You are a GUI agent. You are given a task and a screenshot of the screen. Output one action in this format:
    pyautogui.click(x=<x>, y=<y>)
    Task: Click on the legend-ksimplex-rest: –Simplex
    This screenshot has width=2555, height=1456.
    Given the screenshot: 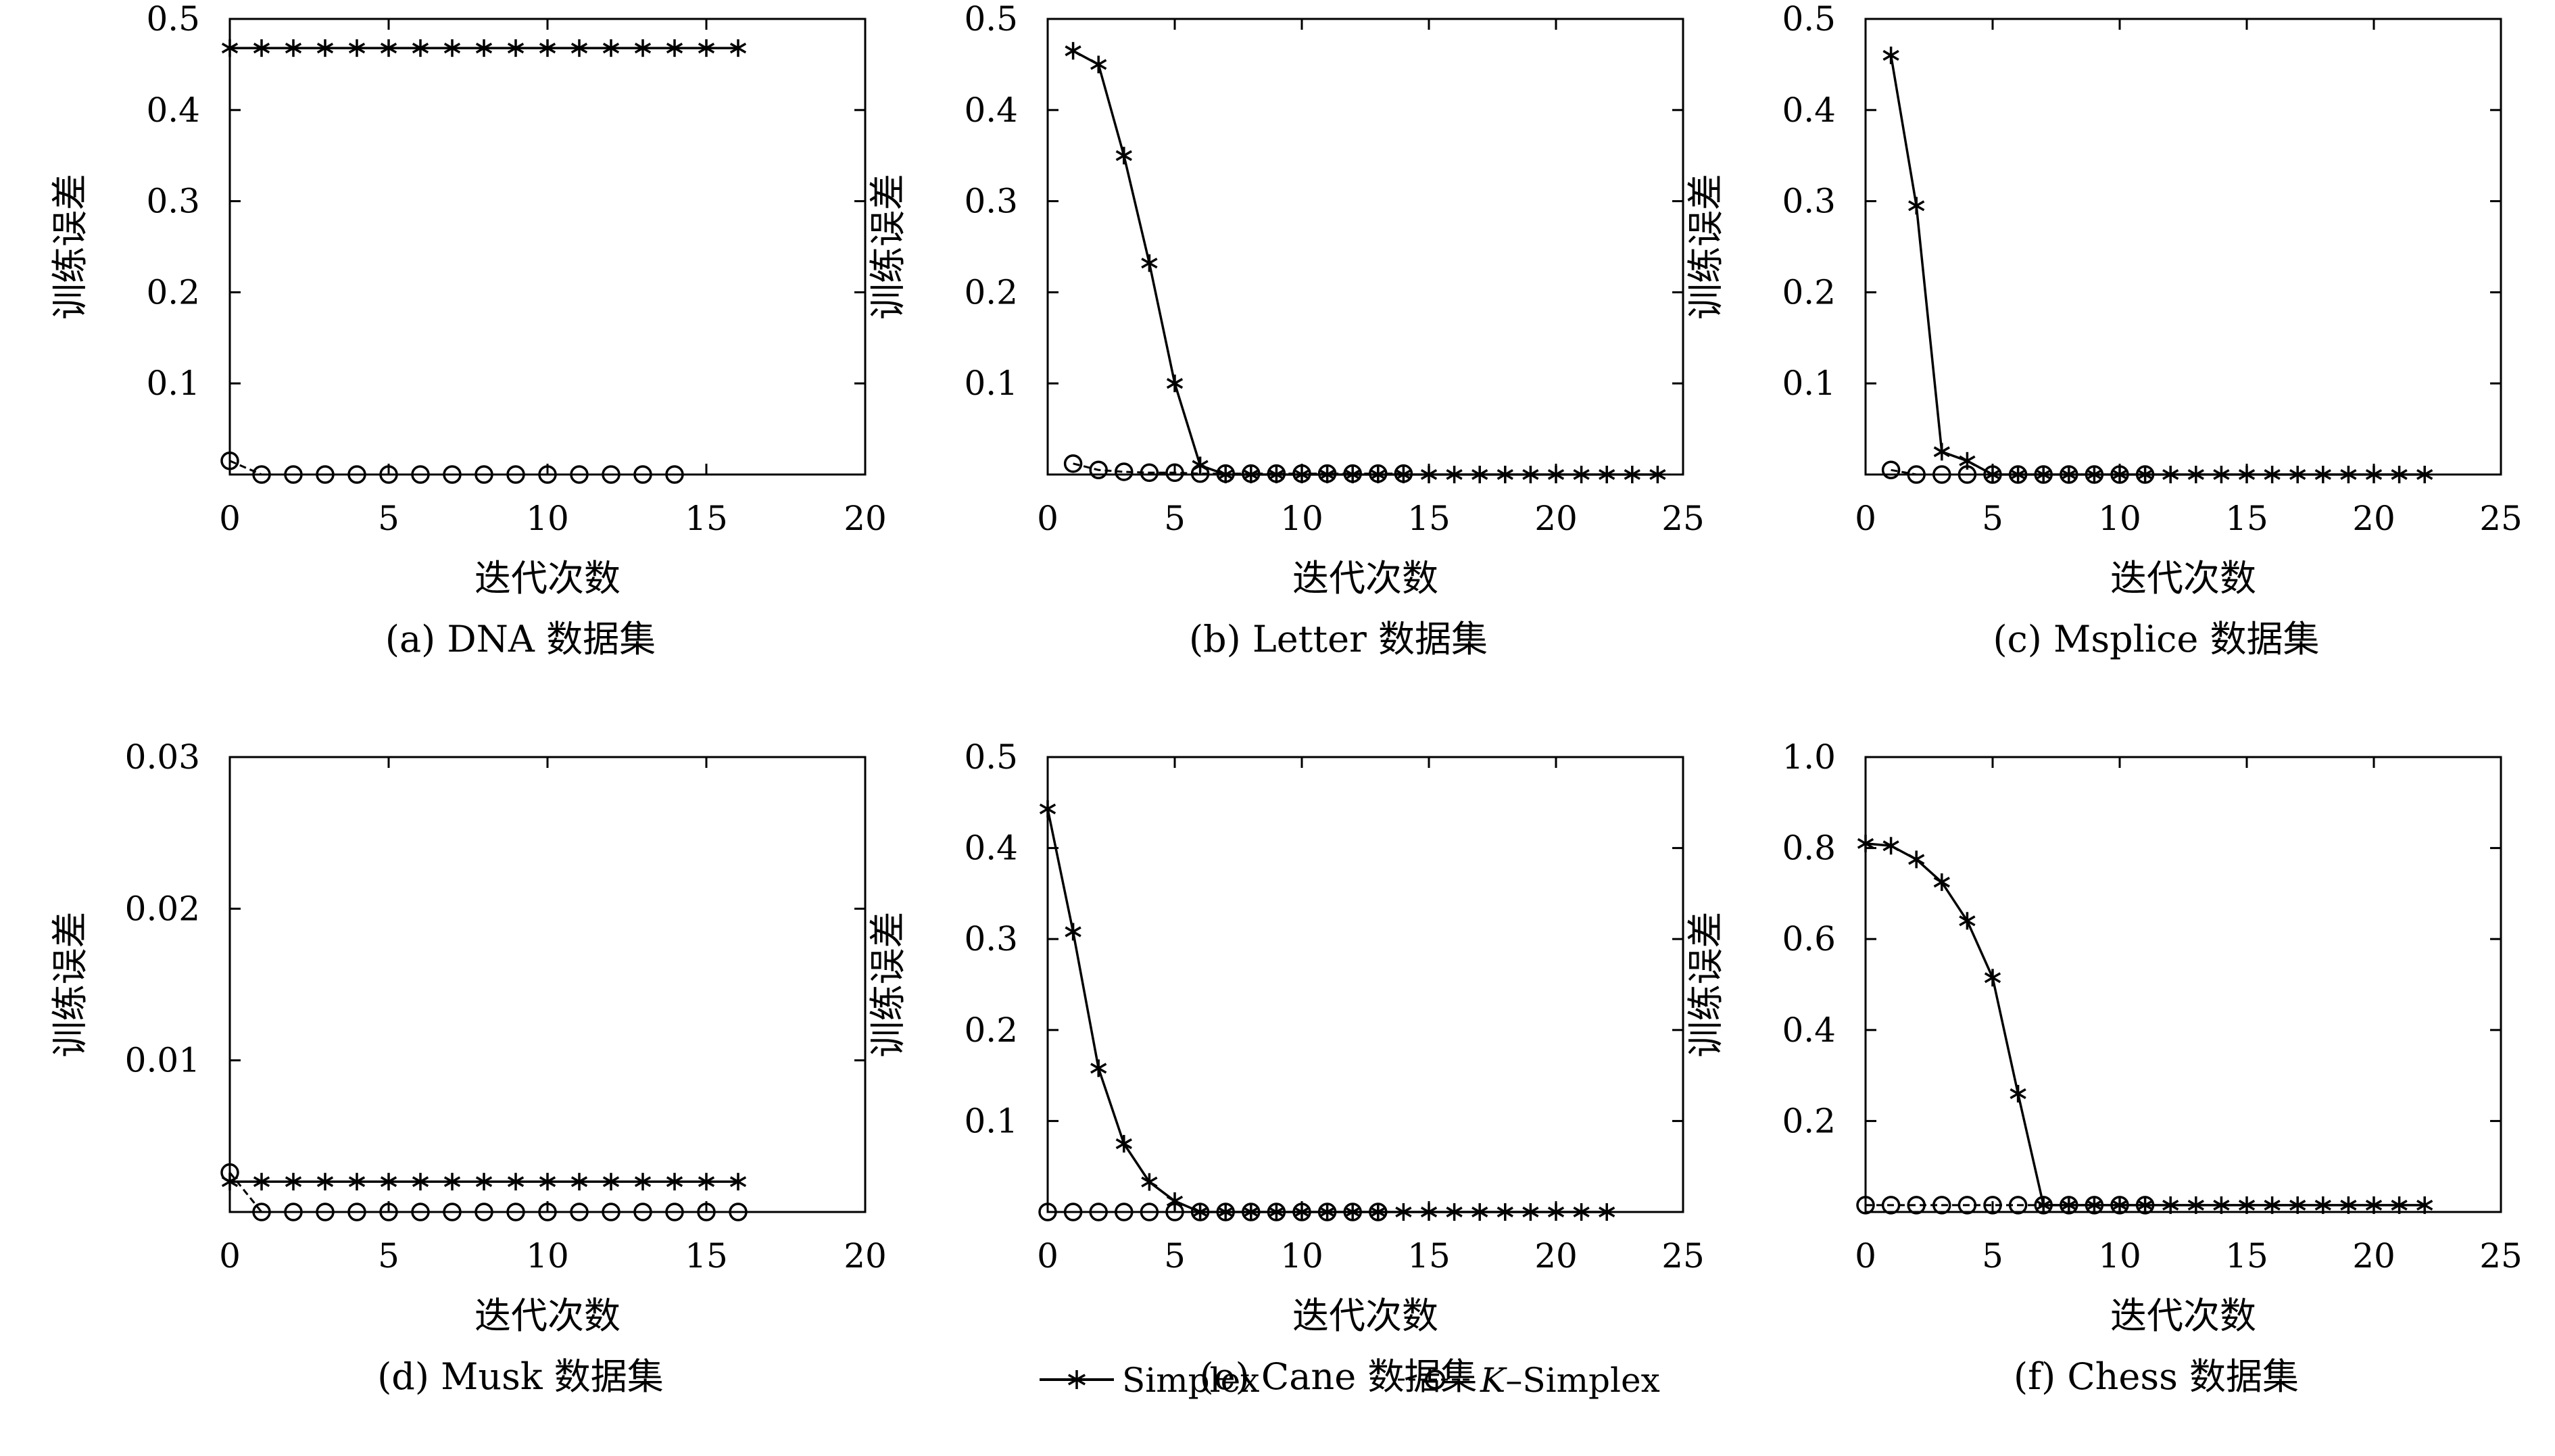 What is the action you would take?
    pyautogui.click(x=1582, y=1380)
    